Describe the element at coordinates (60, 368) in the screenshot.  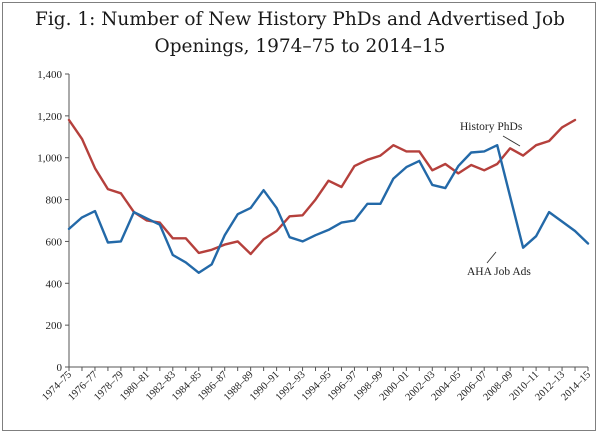
I see `y-tick-label: 0` at that location.